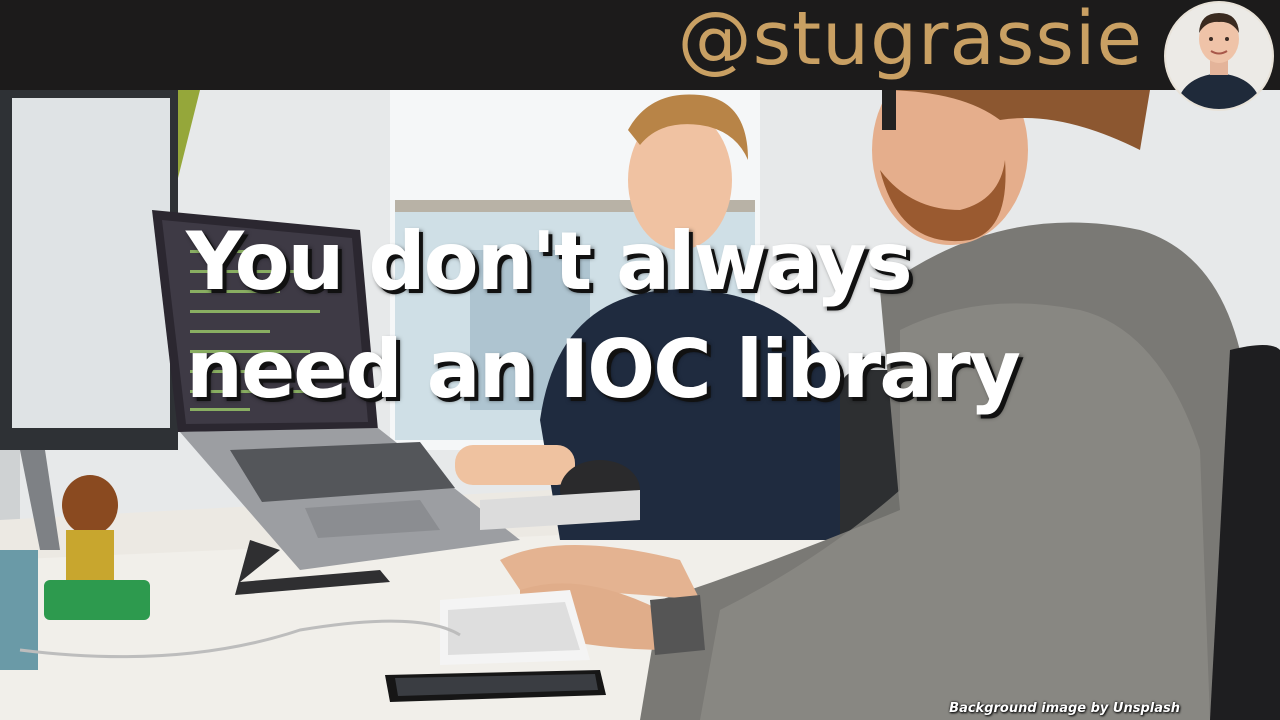 This screenshot has width=1280, height=720. I want to click on header-bar: @stugrassie, so click(640, 45).